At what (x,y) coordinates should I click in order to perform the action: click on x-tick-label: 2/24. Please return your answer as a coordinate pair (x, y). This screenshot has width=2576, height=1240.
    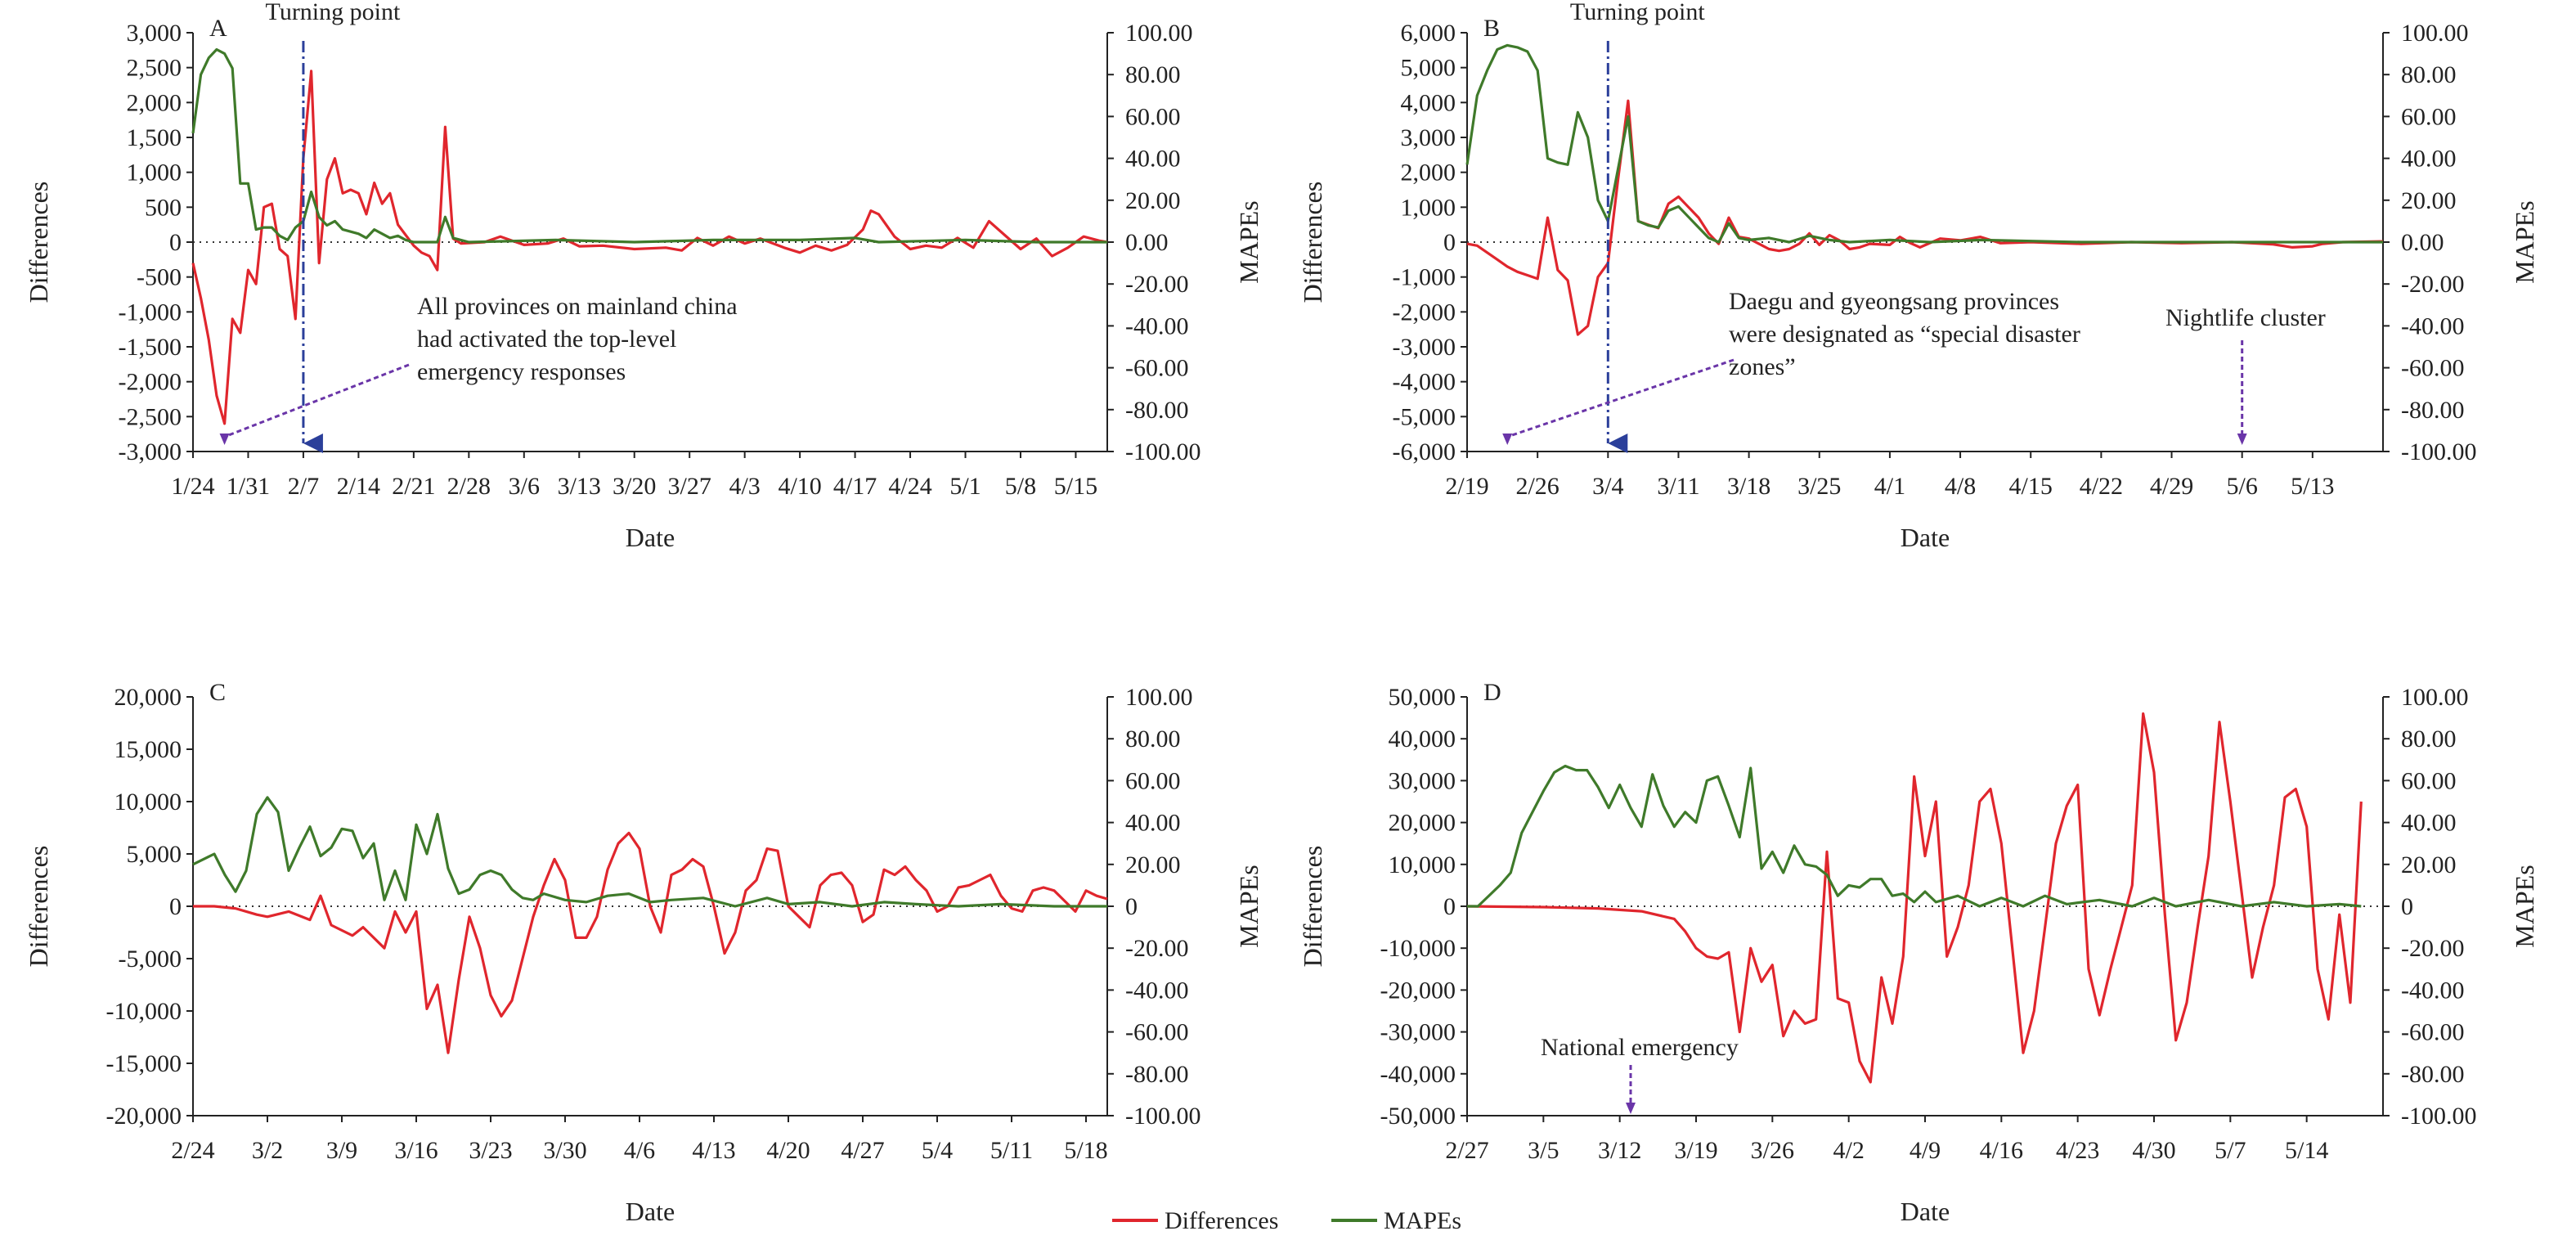
    Looking at the image, I should click on (192, 1150).